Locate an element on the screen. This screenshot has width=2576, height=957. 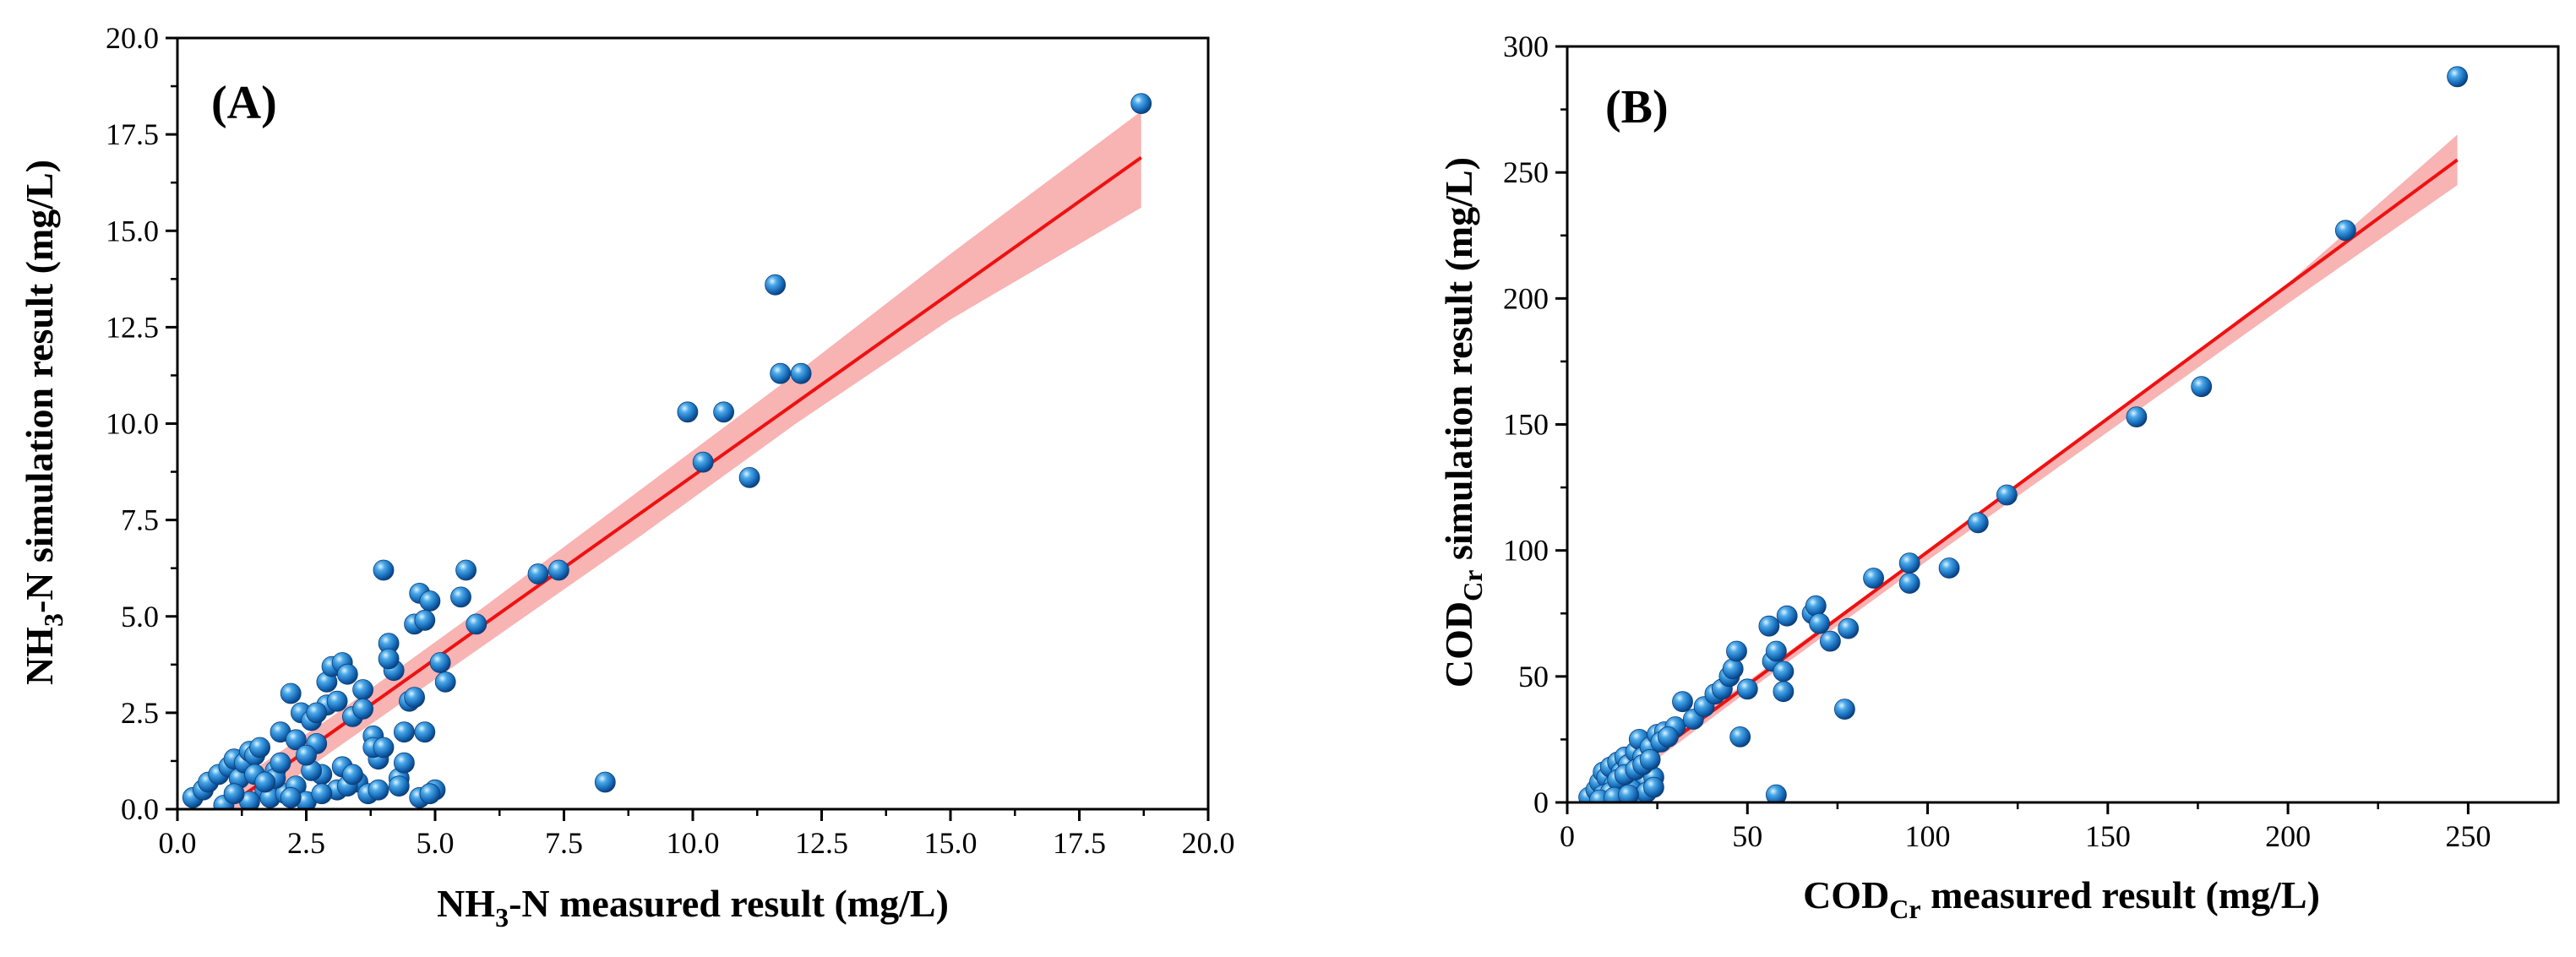
x-tick-label-b: 200 is located at coordinates (2288, 836).